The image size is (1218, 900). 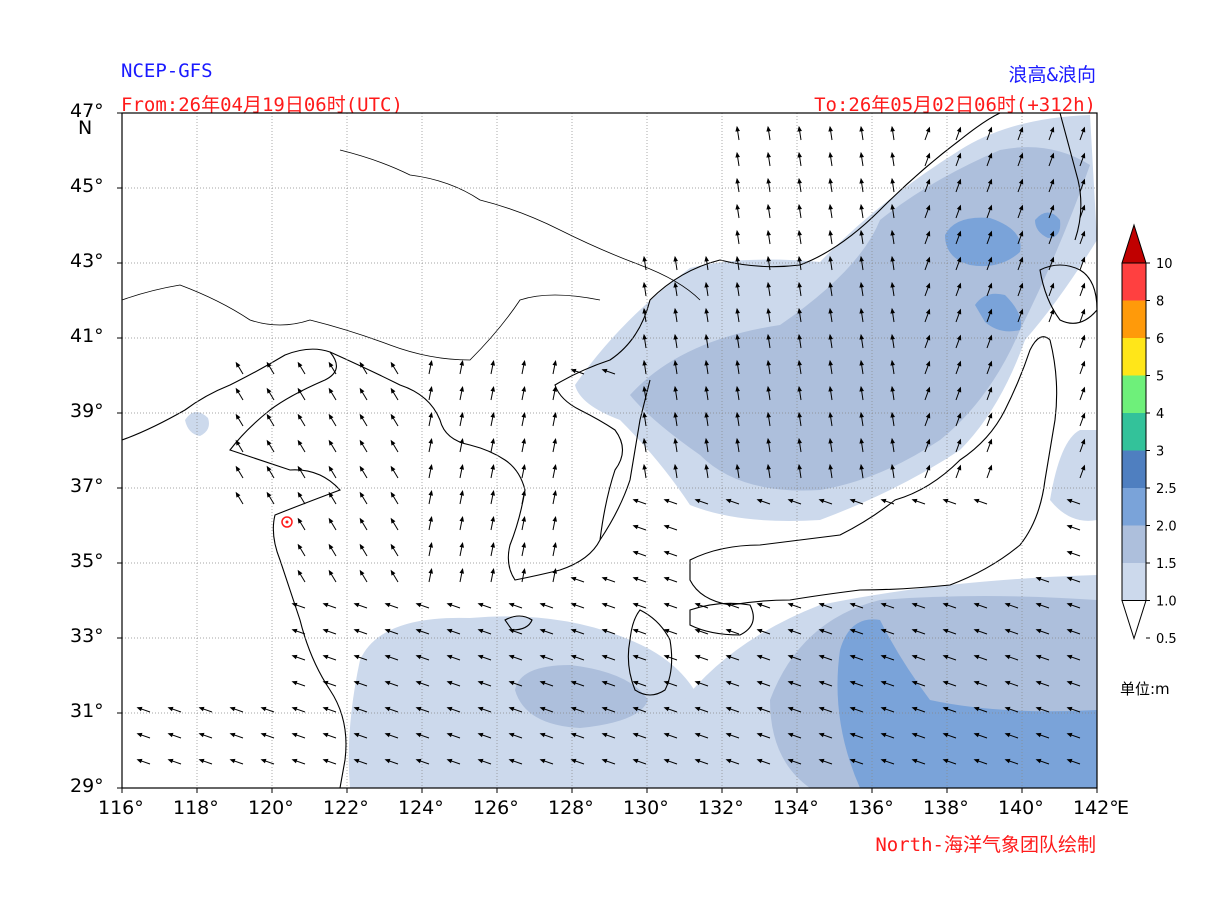 What do you see at coordinates (1160, 302) in the screenshot?
I see `colorbar-tick-label: 8` at bounding box center [1160, 302].